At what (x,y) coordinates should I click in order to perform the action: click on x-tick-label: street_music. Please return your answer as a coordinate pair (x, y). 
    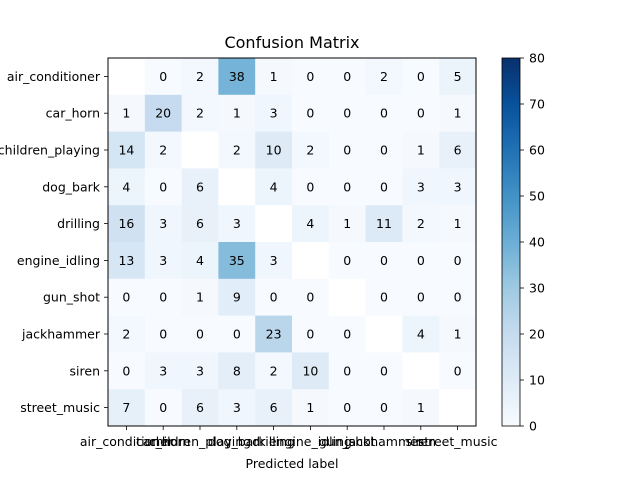
    Looking at the image, I should click on (458, 441).